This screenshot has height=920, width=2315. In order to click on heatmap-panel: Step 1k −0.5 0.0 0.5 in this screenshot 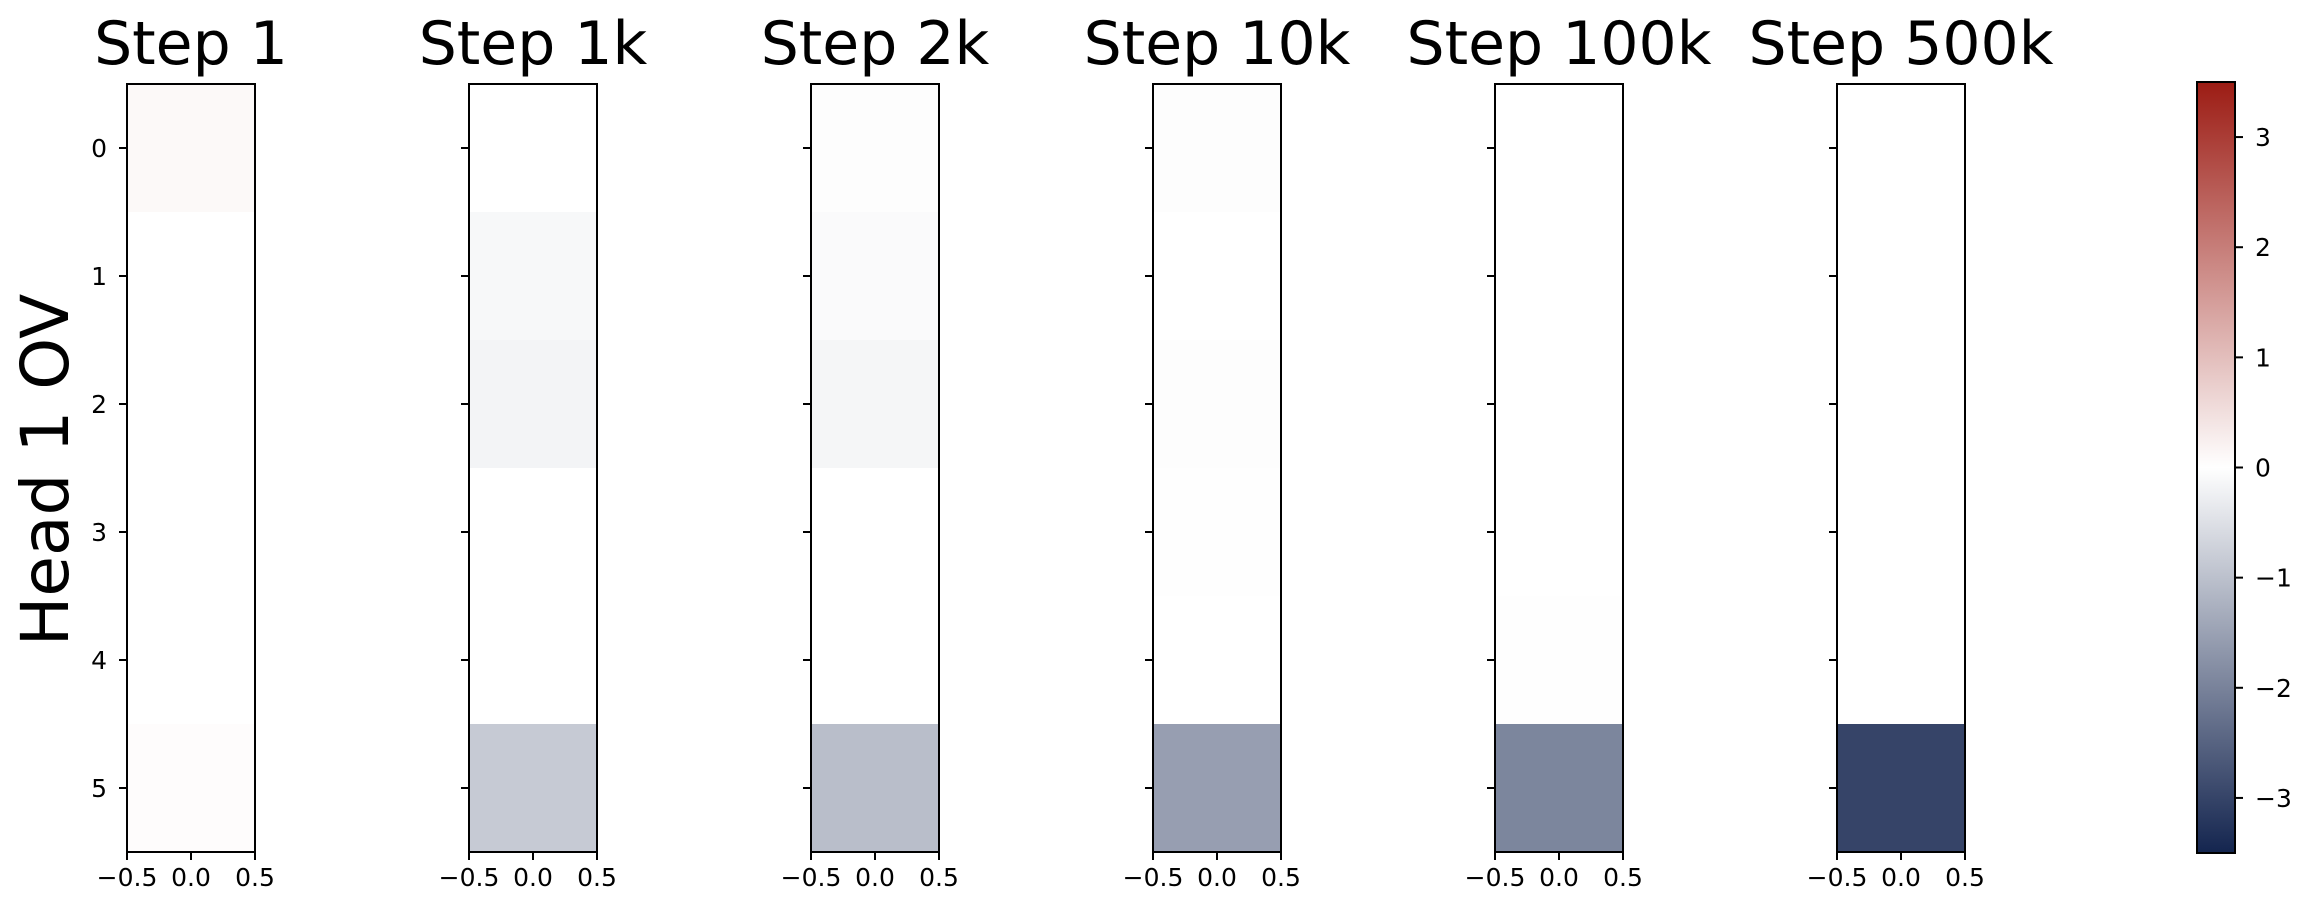, I will do `click(533, 450)`.